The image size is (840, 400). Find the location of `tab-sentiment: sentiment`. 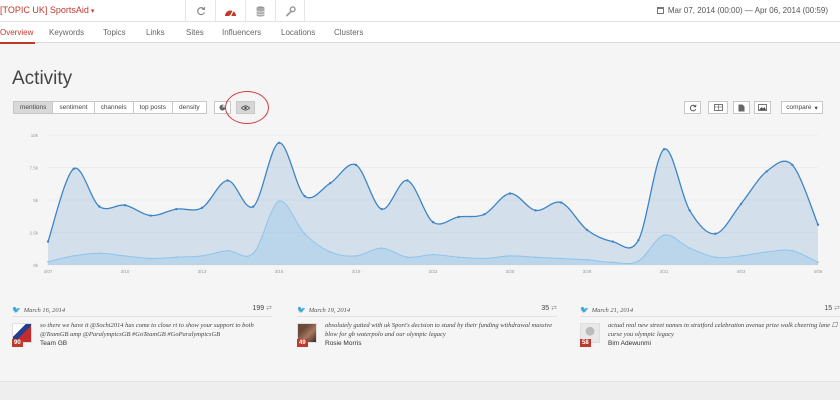

tab-sentiment: sentiment is located at coordinates (73, 107).